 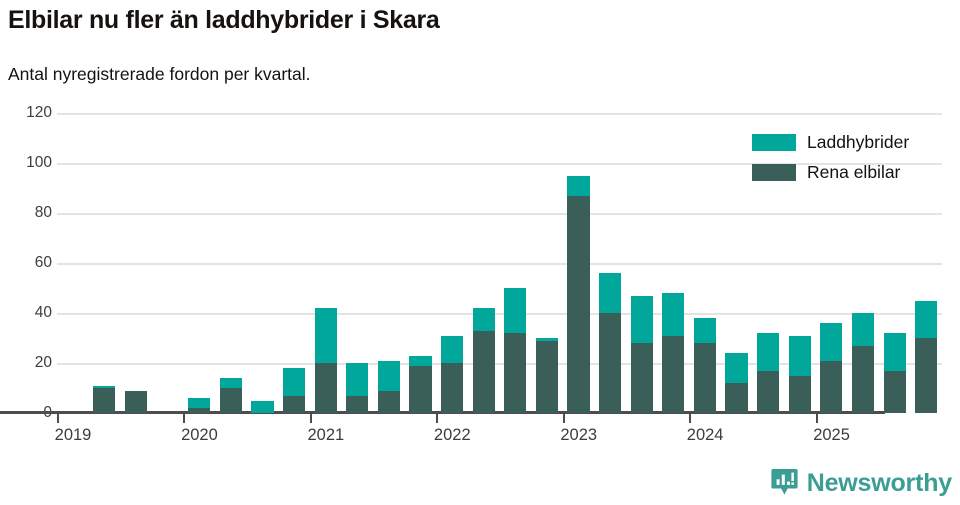 I want to click on chart-subtitle: Antal nyregistrerade fordon per kvartal., so click(x=159, y=74).